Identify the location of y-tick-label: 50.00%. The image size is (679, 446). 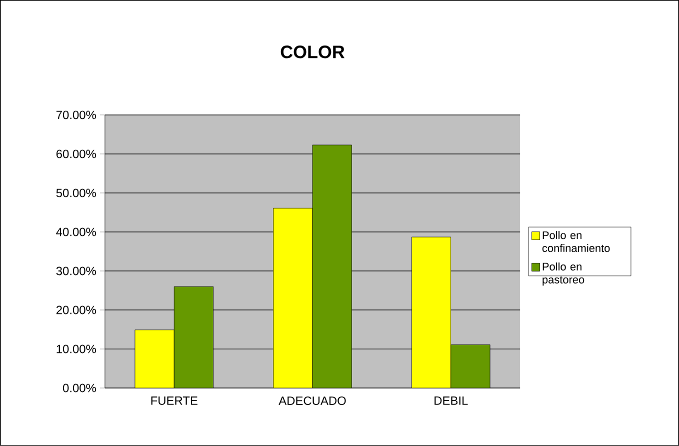
(76, 193).